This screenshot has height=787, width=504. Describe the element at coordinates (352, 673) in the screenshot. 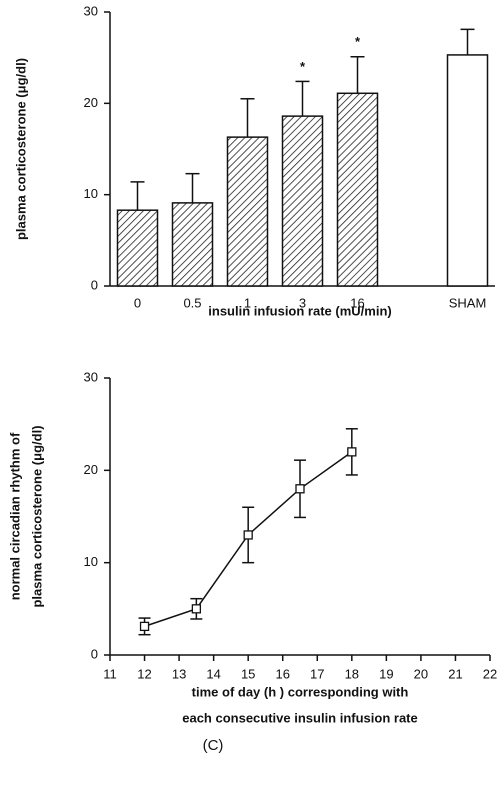

I see `x-tick-label: 18` at that location.